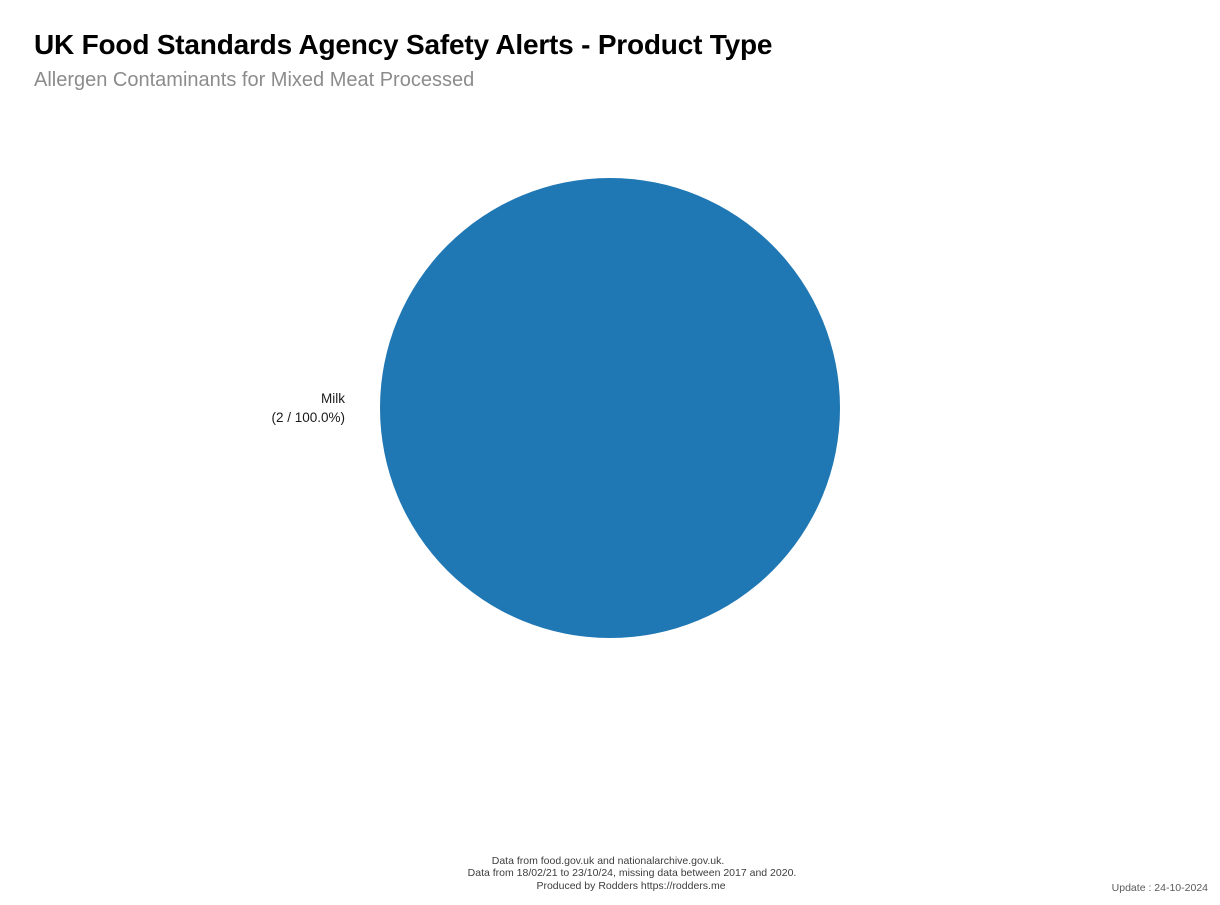 The width and height of the screenshot is (1220, 905). I want to click on pie-slice-label-milk: Milk (2 / 100.0%), so click(308, 408).